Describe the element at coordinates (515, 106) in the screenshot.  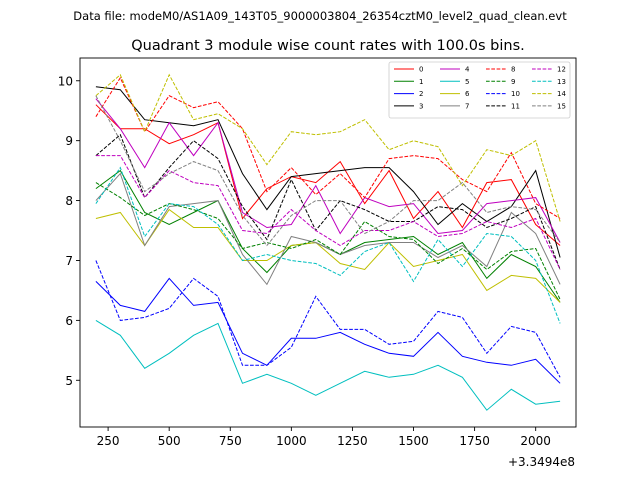
I see `legend-label-11: 11` at that location.